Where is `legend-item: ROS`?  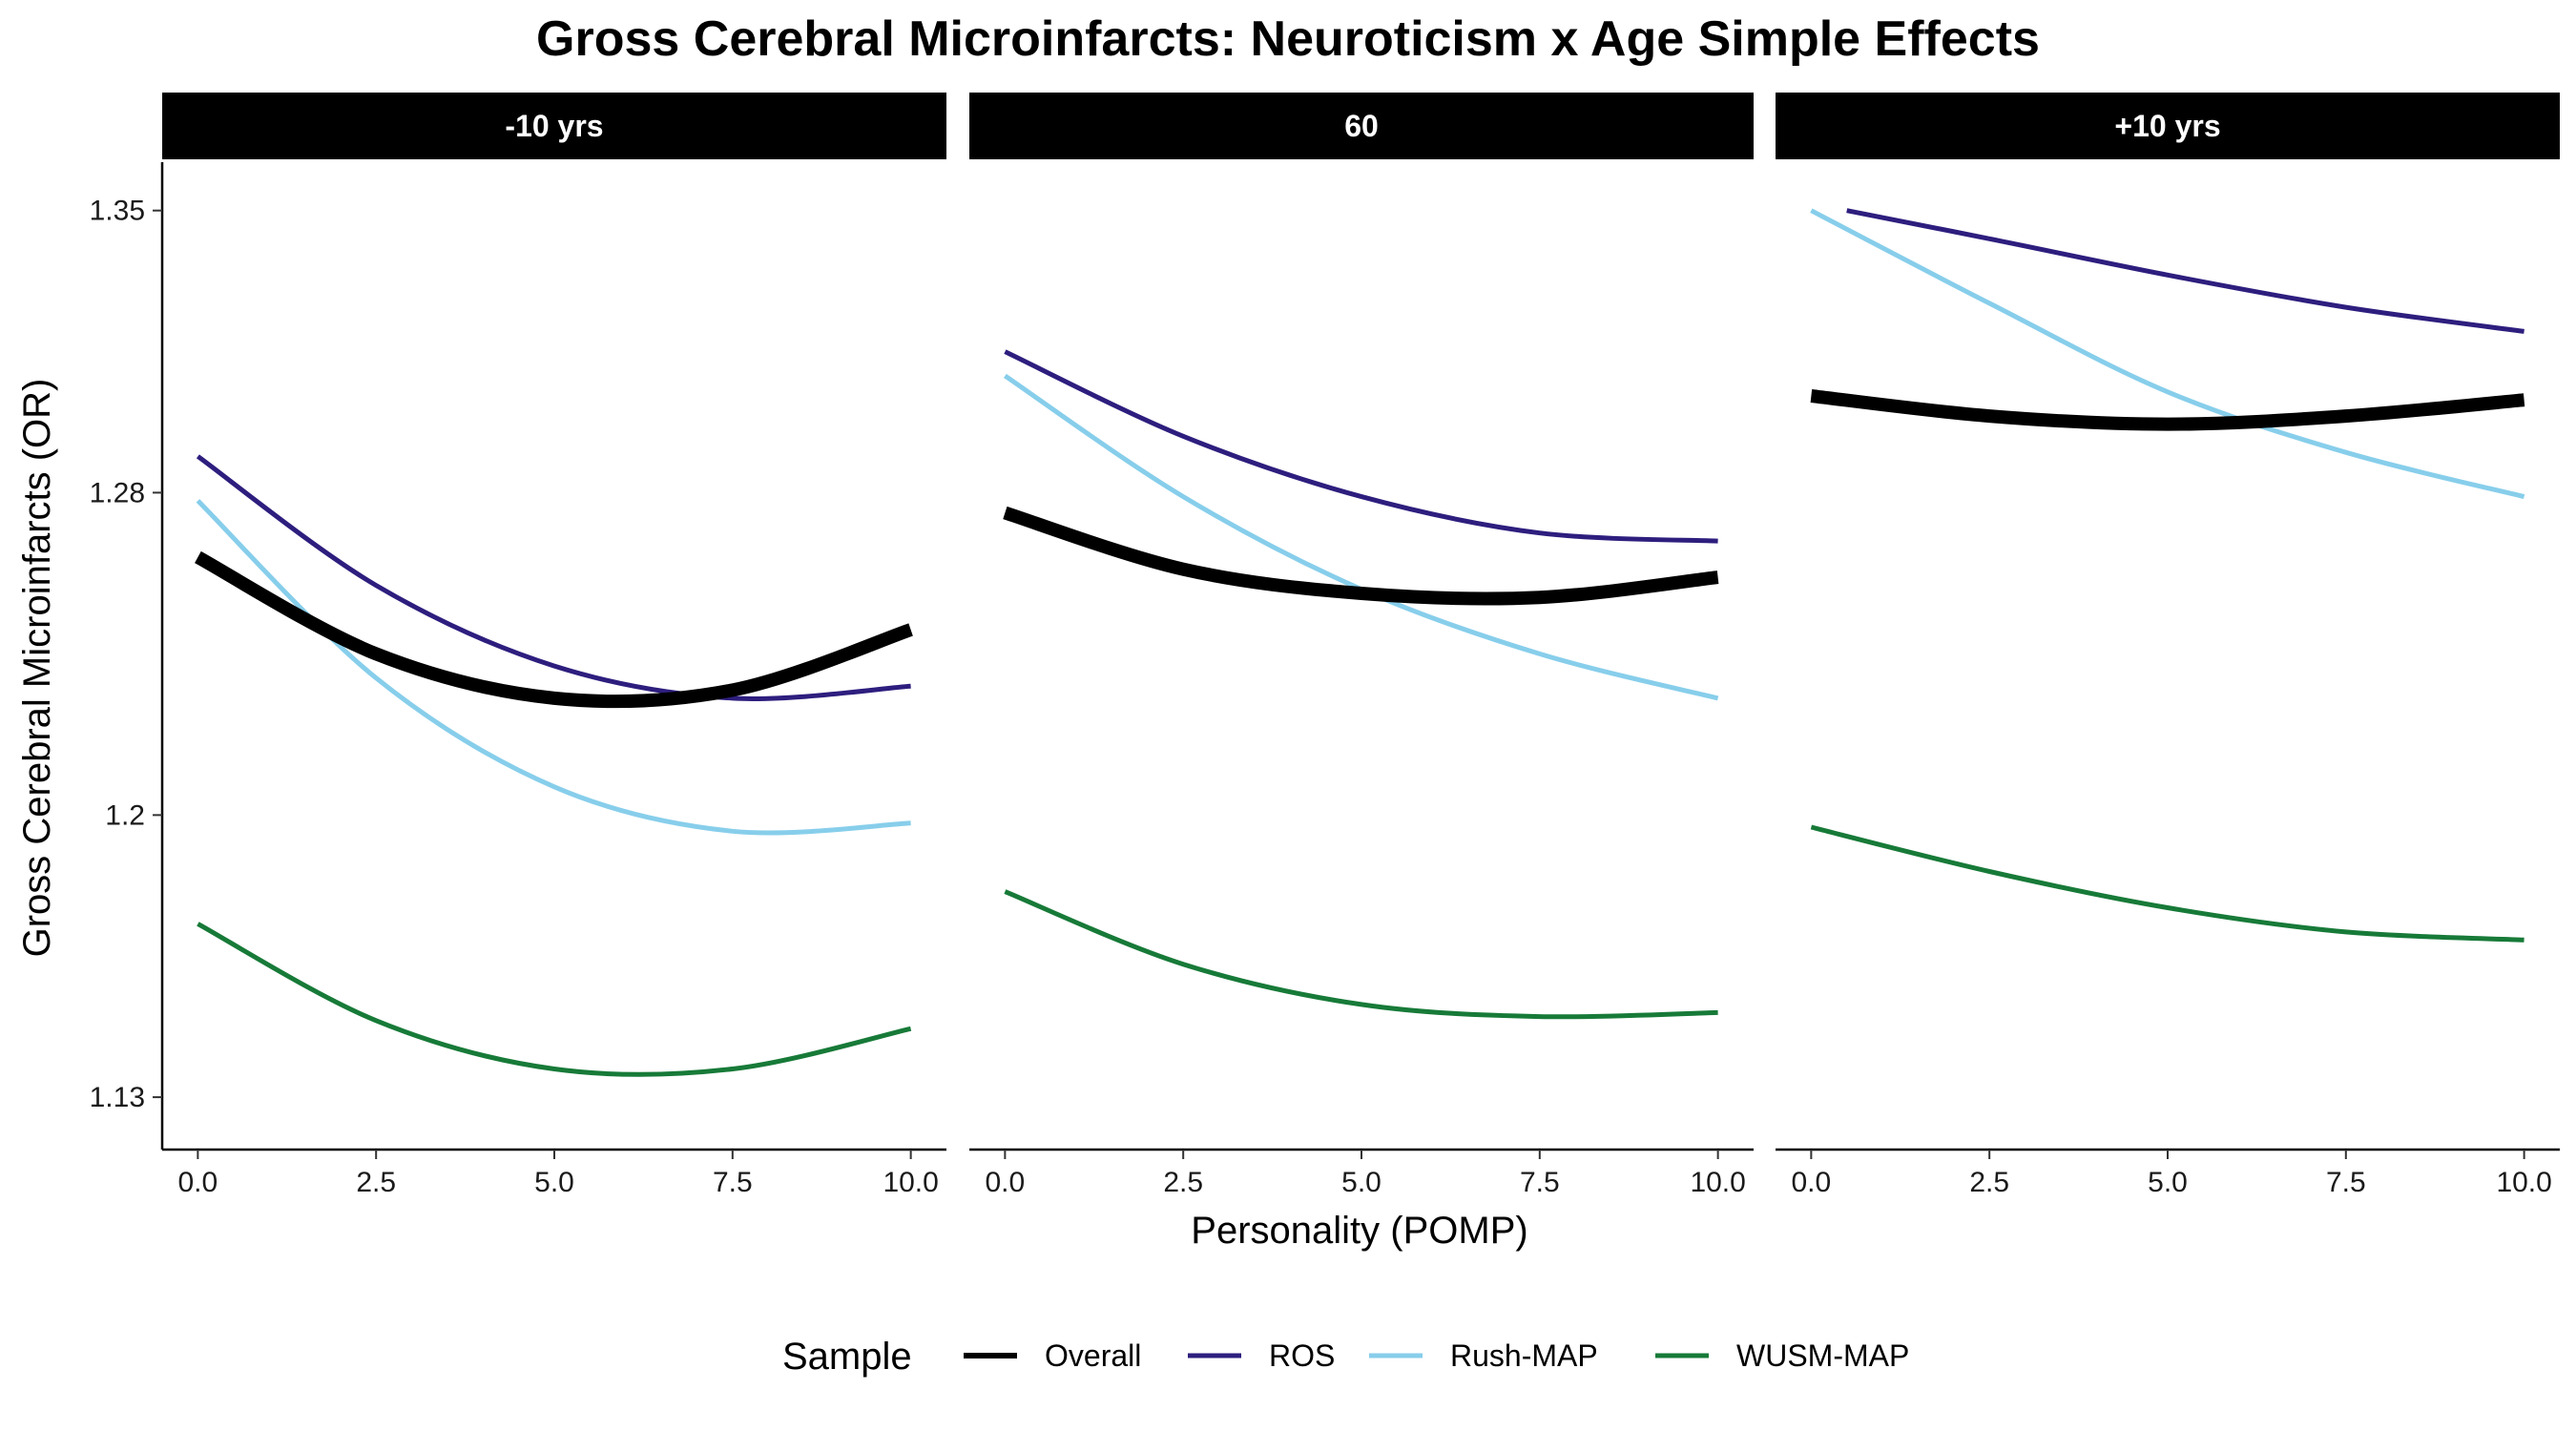
legend-item: ROS is located at coordinates (1261, 1355).